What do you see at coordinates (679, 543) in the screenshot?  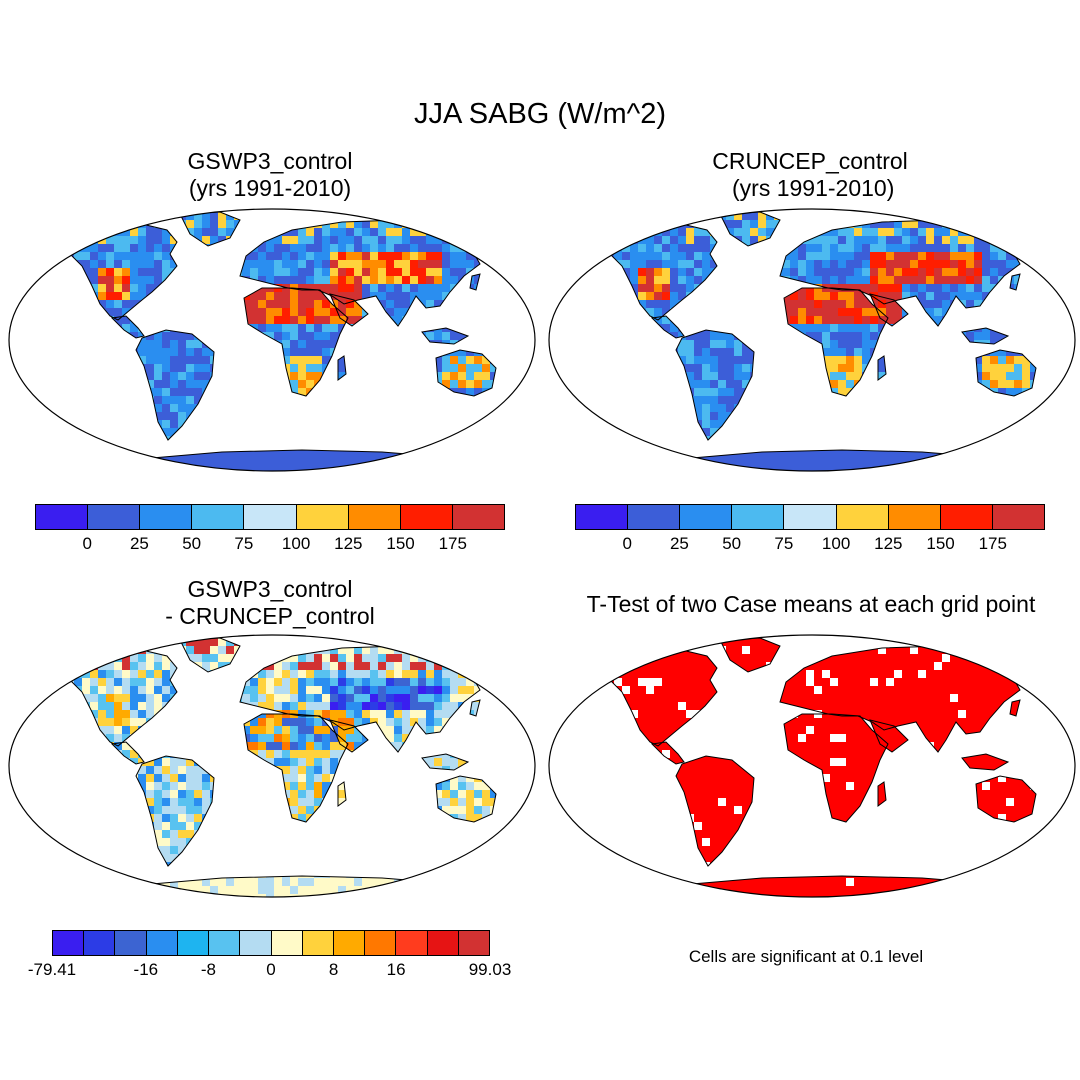 I see `colorbar-cruncep-tick-label: 25` at bounding box center [679, 543].